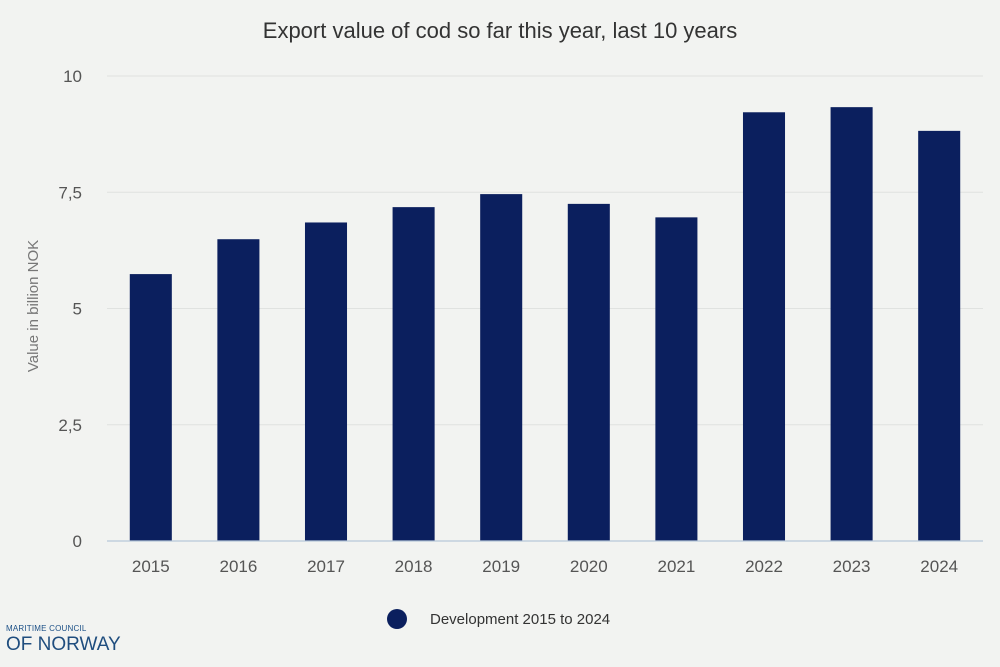 The height and width of the screenshot is (667, 1000). I want to click on bar-2017, so click(326, 381).